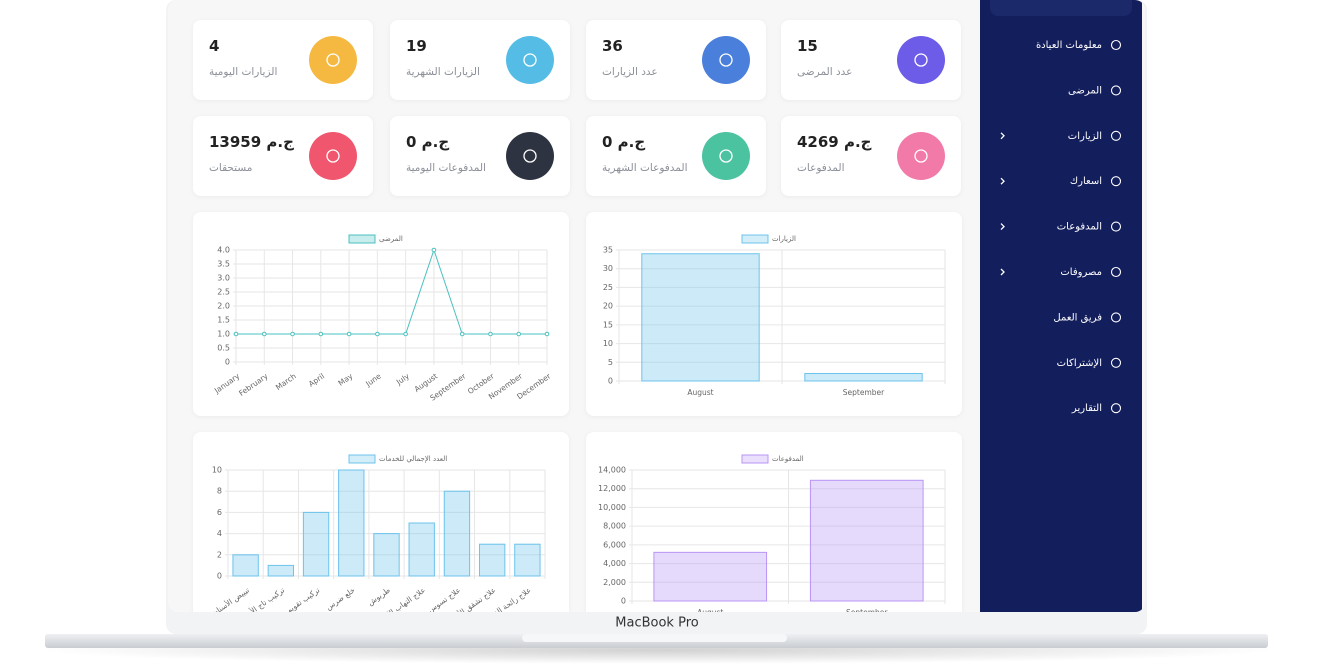 The height and width of the screenshot is (668, 1322). Describe the element at coordinates (480, 60) in the screenshot. I see `stat-card: 19 الزيارات الشهرية` at that location.